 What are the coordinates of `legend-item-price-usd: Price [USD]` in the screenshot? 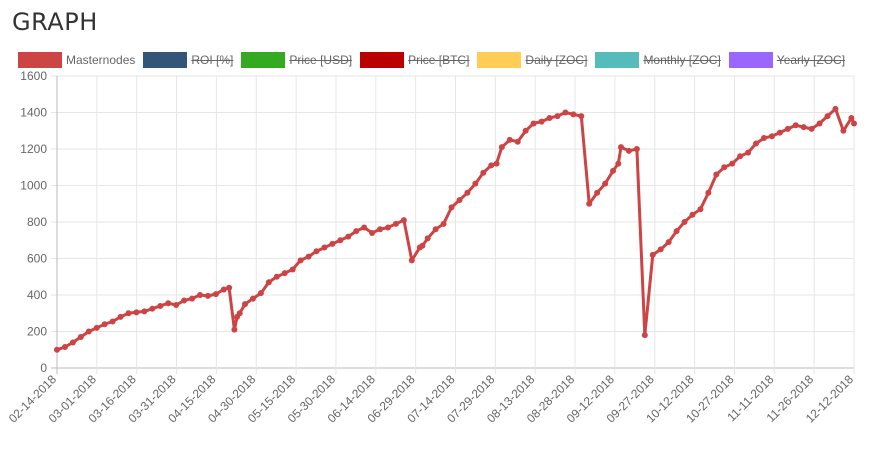 It's located at (296, 60).